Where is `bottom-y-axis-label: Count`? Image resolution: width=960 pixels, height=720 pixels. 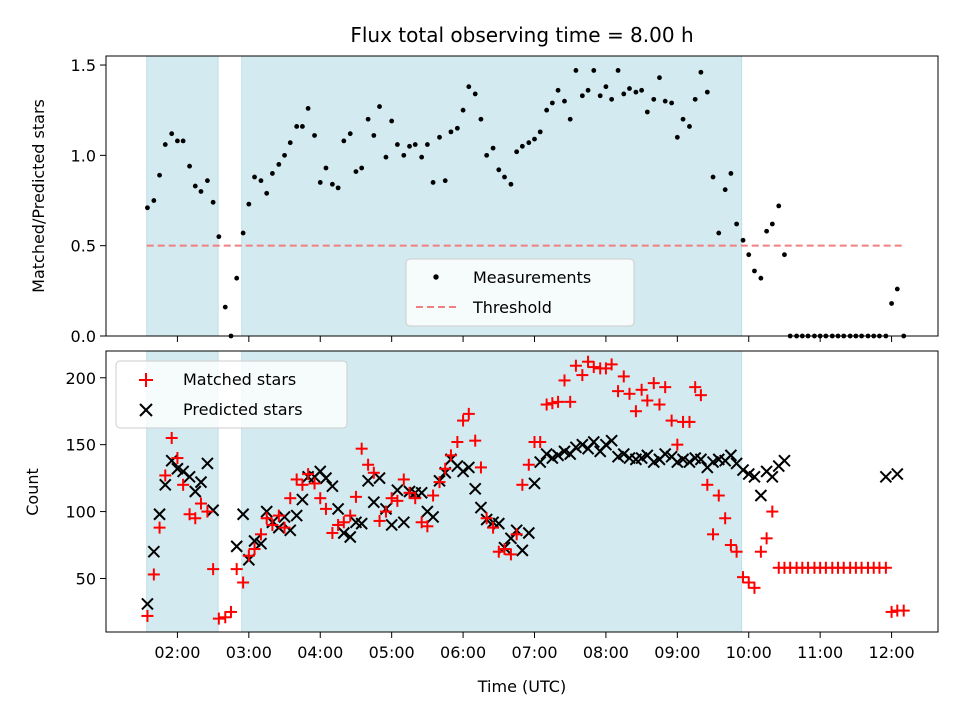
bottom-y-axis-label: Count is located at coordinates (32, 492).